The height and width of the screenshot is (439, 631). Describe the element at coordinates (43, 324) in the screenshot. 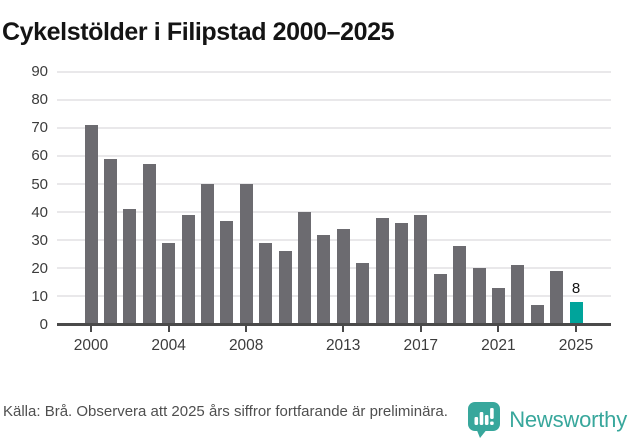

I see `y-axis-tick-label: 0` at that location.